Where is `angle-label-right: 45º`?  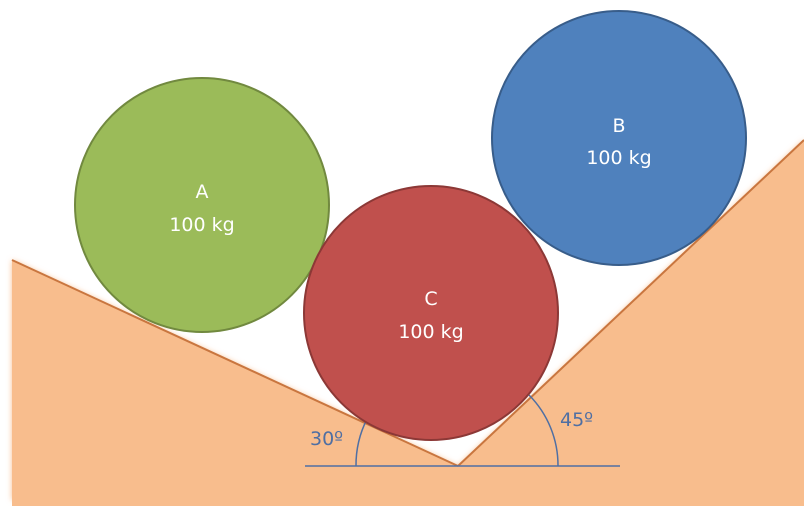 angle-label-right: 45º is located at coordinates (576, 420).